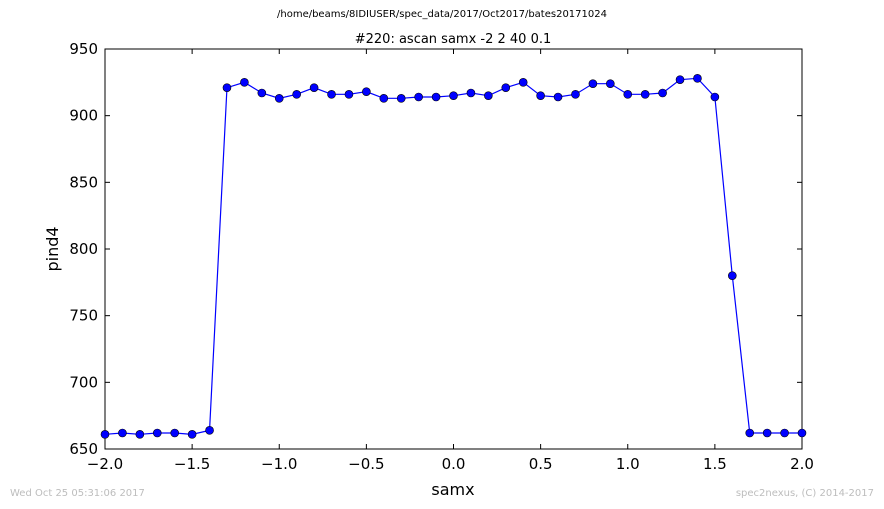  What do you see at coordinates (453, 39) in the screenshot?
I see `chart-title: #220: ascan samx -2 2 40 0.1` at bounding box center [453, 39].